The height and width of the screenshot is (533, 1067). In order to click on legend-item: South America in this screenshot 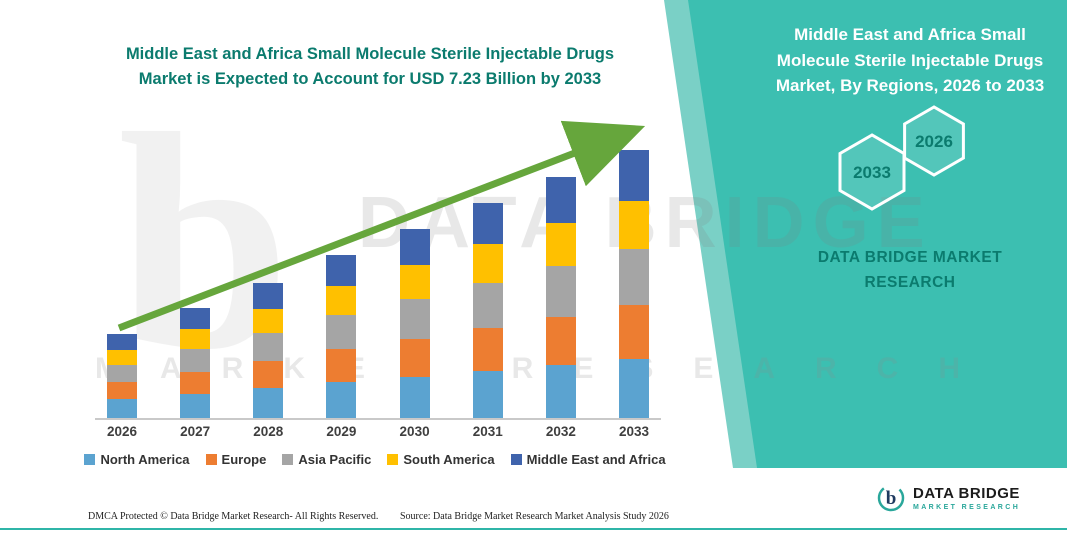, I will do `click(441, 459)`.